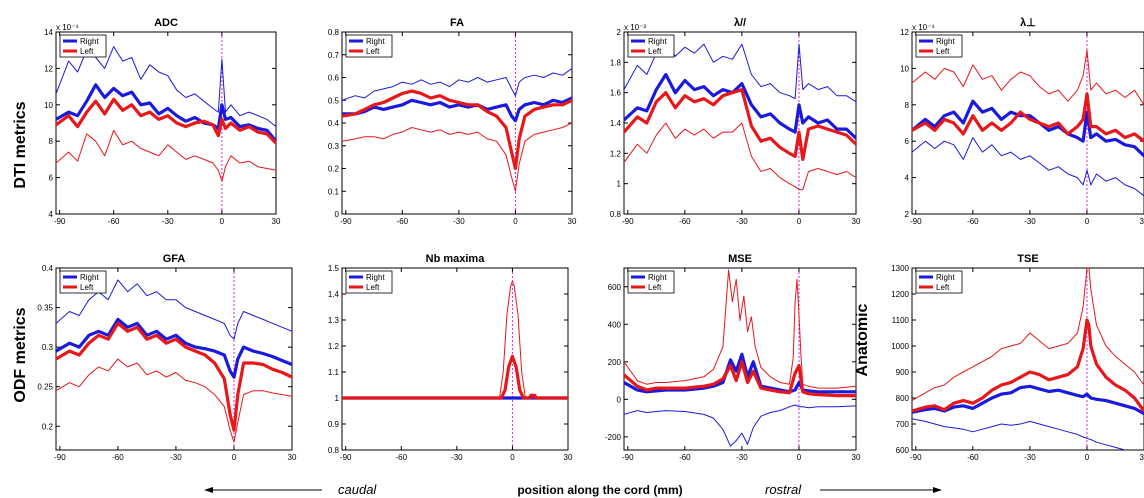 This screenshot has height=498, width=1144. What do you see at coordinates (334, 191) in the screenshot?
I see `y-tick-label: 0.1` at bounding box center [334, 191].